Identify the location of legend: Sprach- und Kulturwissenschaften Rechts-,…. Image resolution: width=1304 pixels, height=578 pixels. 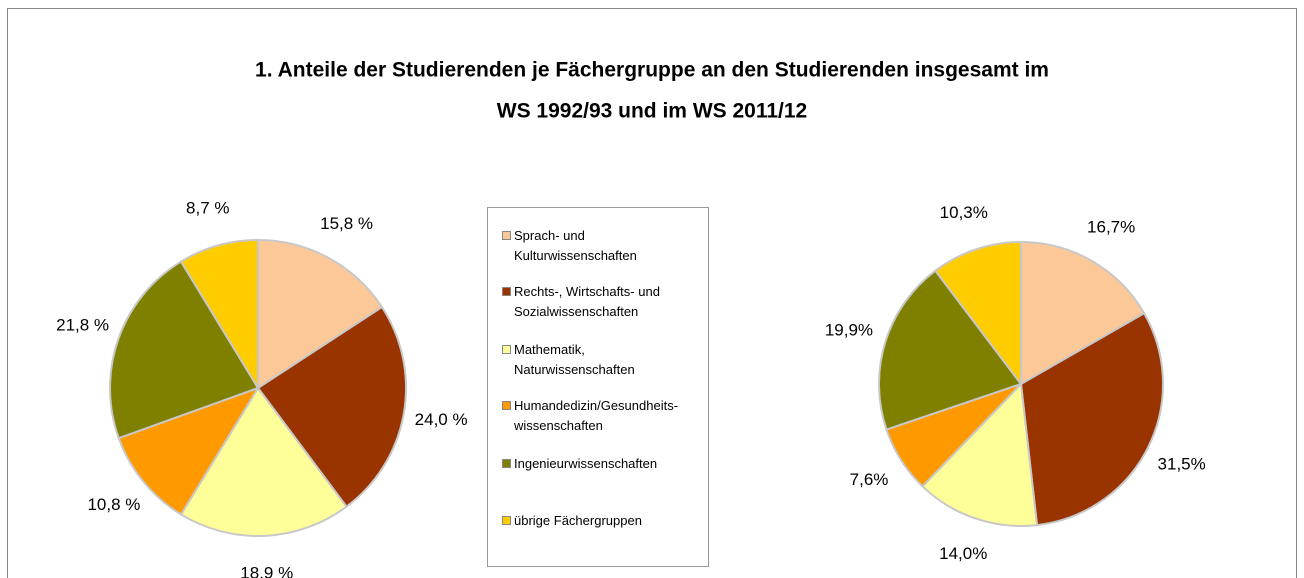
(598, 387).